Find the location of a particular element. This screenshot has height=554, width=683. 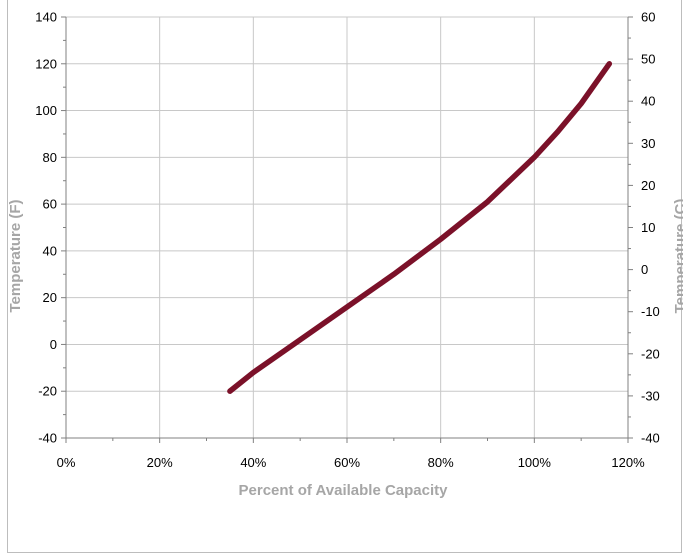

x-tick-label: 0% is located at coordinates (66, 462).